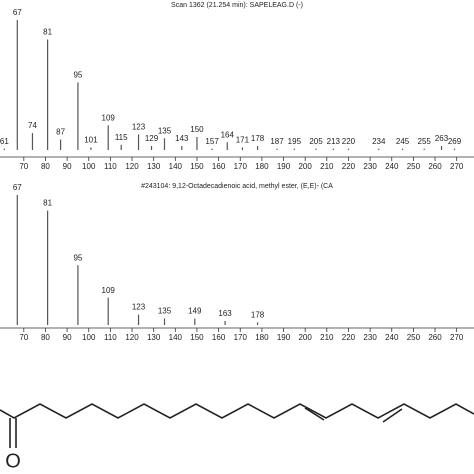 This screenshot has height=474, width=474. What do you see at coordinates (425, 141) in the screenshot?
I see `peak-label: 255` at bounding box center [425, 141].